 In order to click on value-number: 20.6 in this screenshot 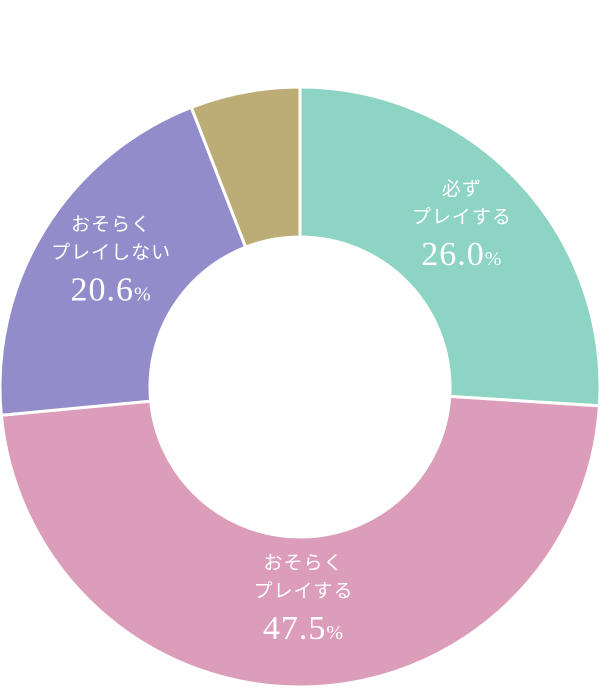, I will do `click(102, 289)`.